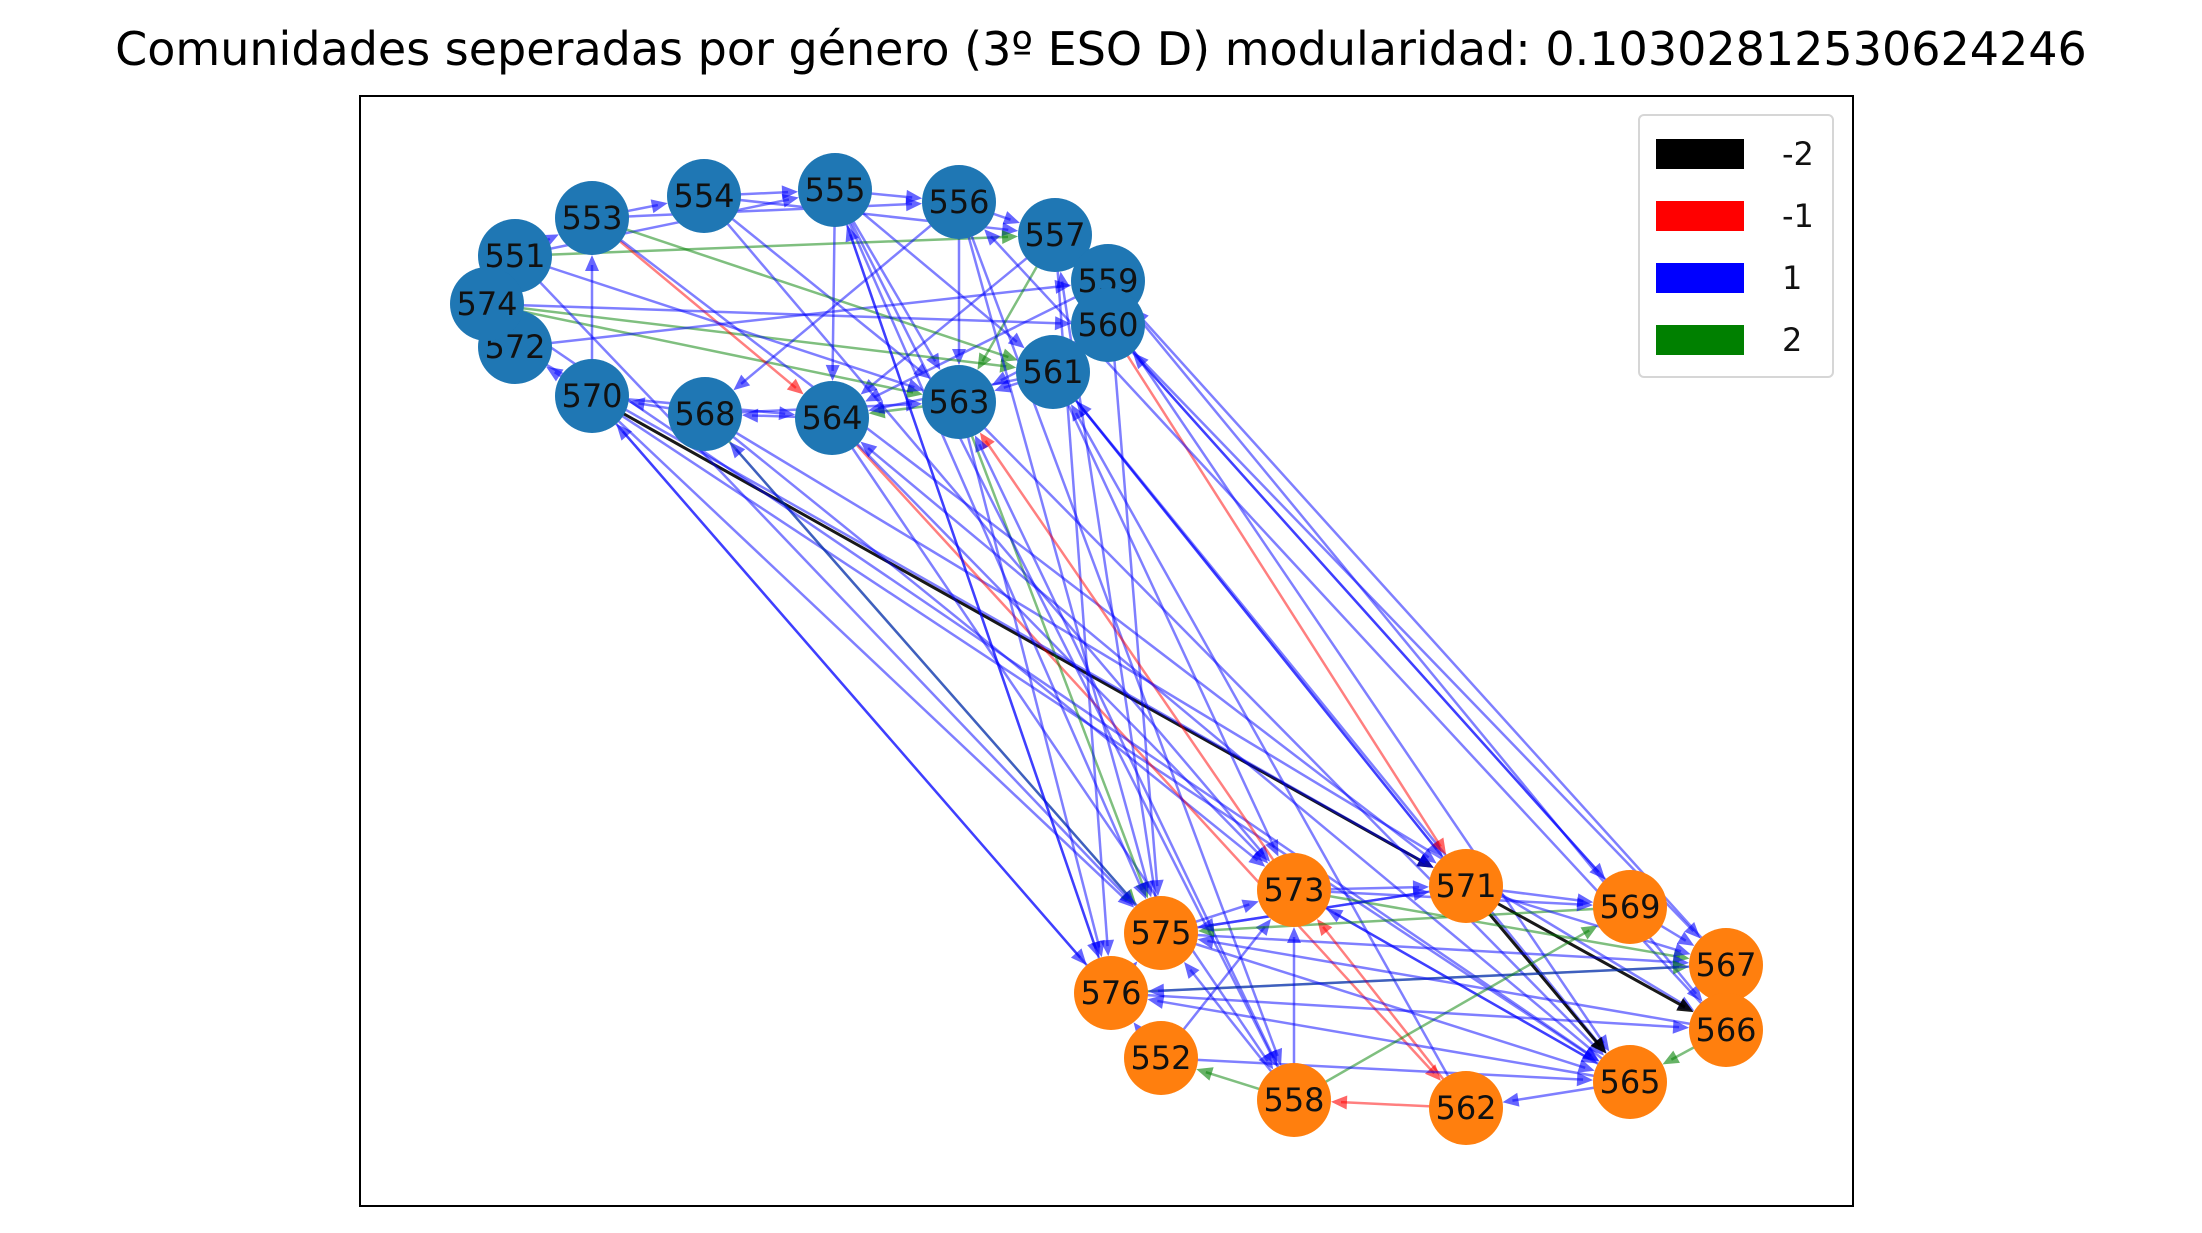 This screenshot has height=1233, width=2202. I want to click on node-label: 570, so click(591, 396).